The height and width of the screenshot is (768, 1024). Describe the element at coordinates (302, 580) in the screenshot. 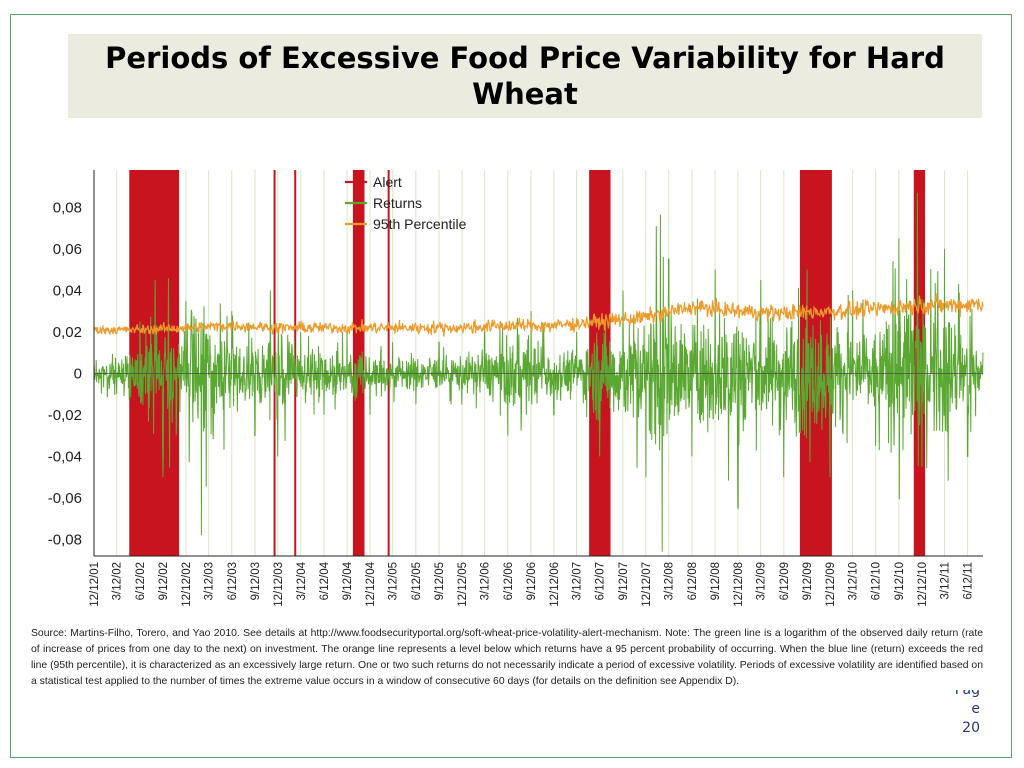

I see `x-tick-label: 3/12/04` at that location.